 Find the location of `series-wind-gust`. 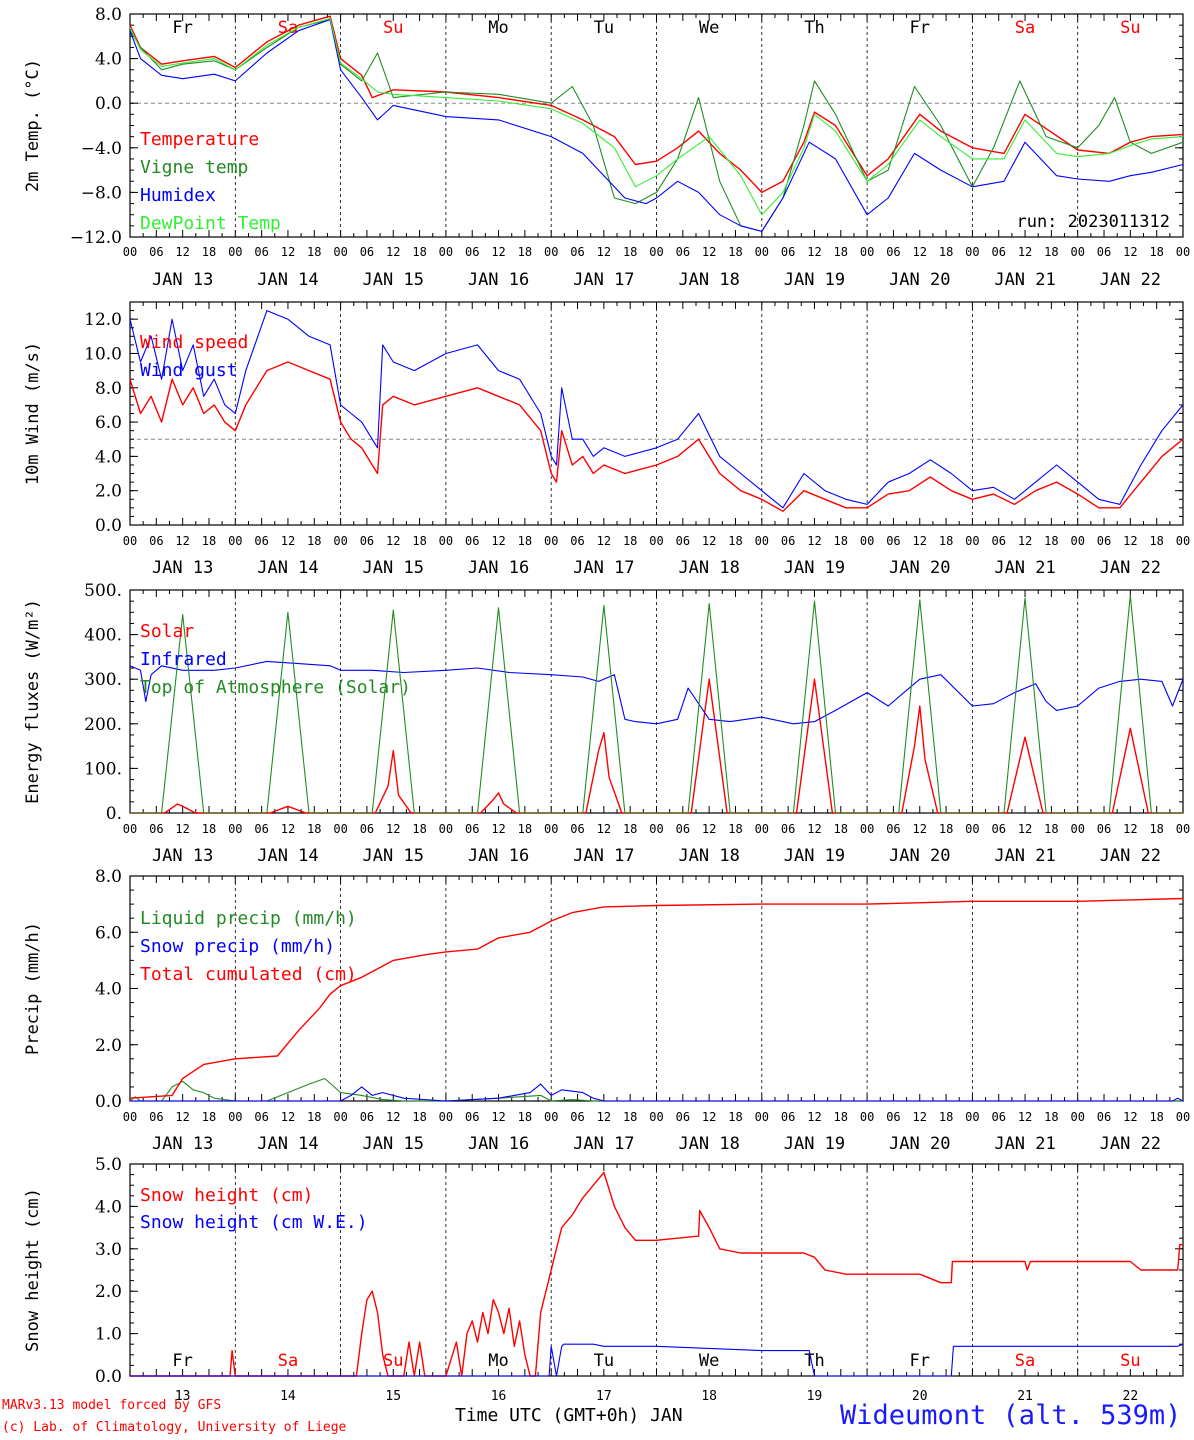

series-wind-gust is located at coordinates (656, 409).